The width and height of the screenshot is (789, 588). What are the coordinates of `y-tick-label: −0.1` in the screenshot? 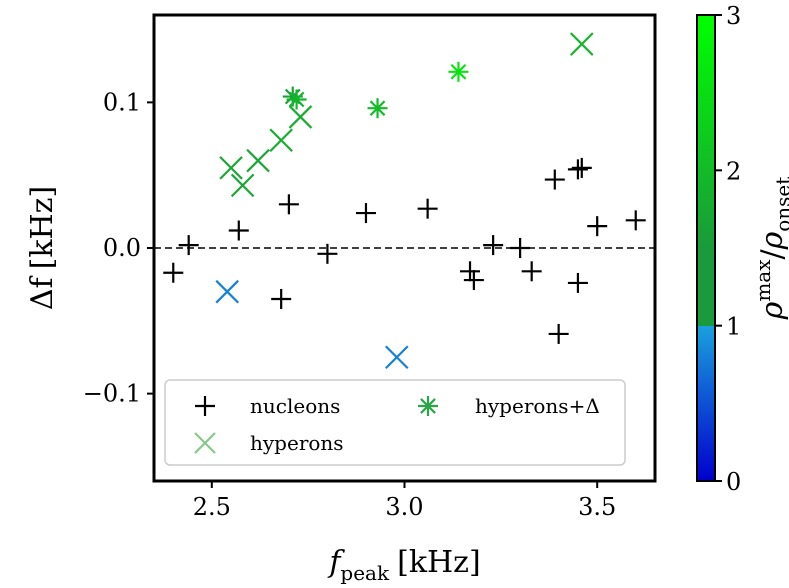 It's located at (112, 394).